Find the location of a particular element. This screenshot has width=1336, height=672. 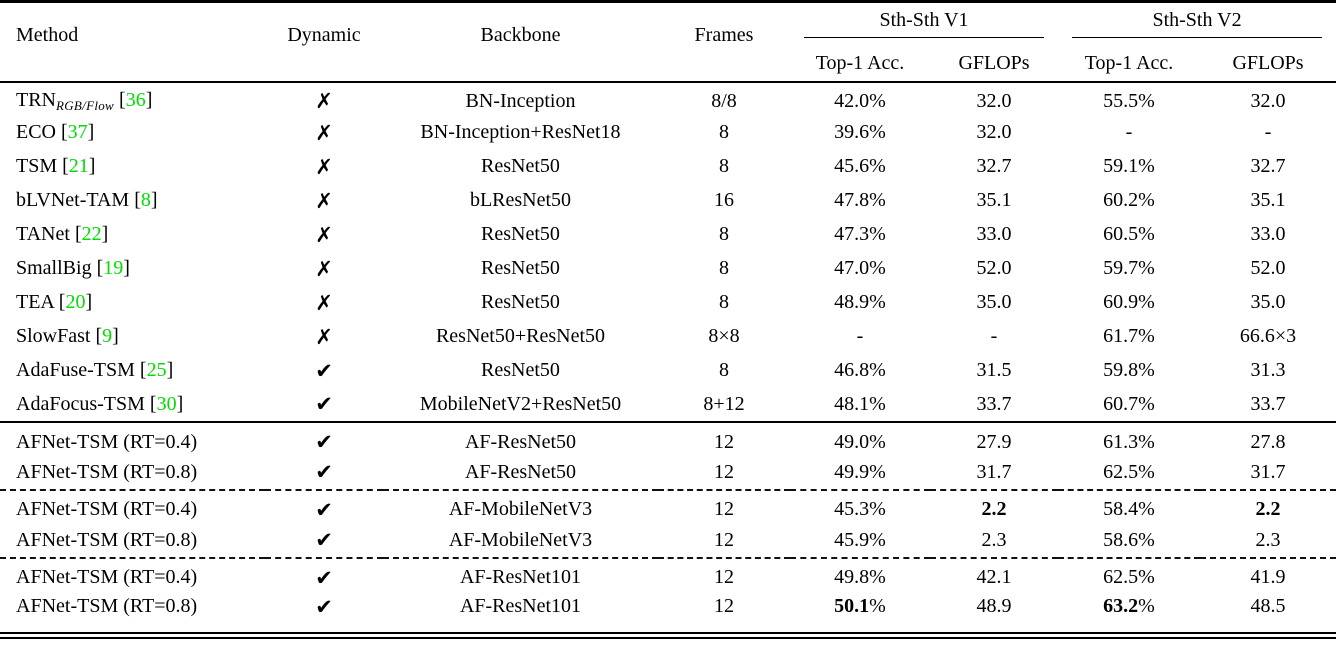

method-cell: TRNRGB/Flow [36] is located at coordinates (132, 98).